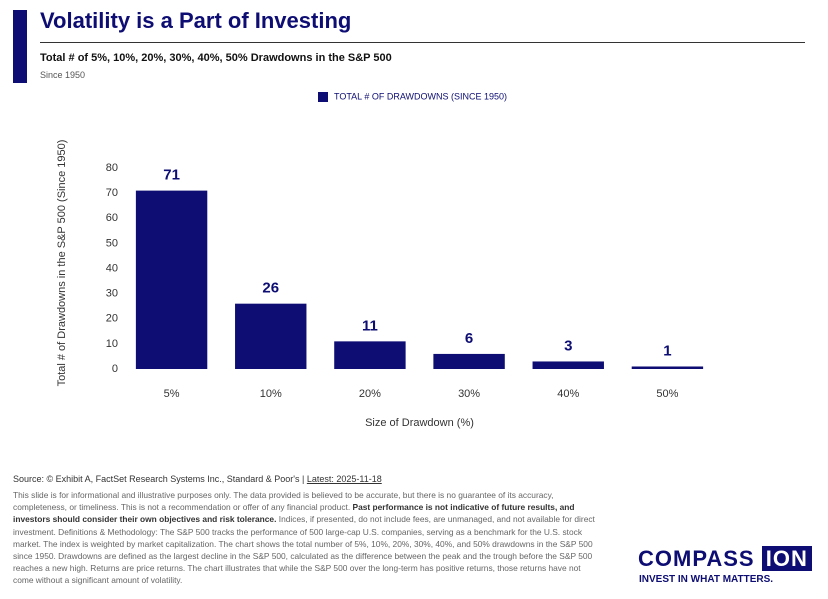  Describe the element at coordinates (172, 394) in the screenshot. I see `x-tick-label: 5%` at that location.